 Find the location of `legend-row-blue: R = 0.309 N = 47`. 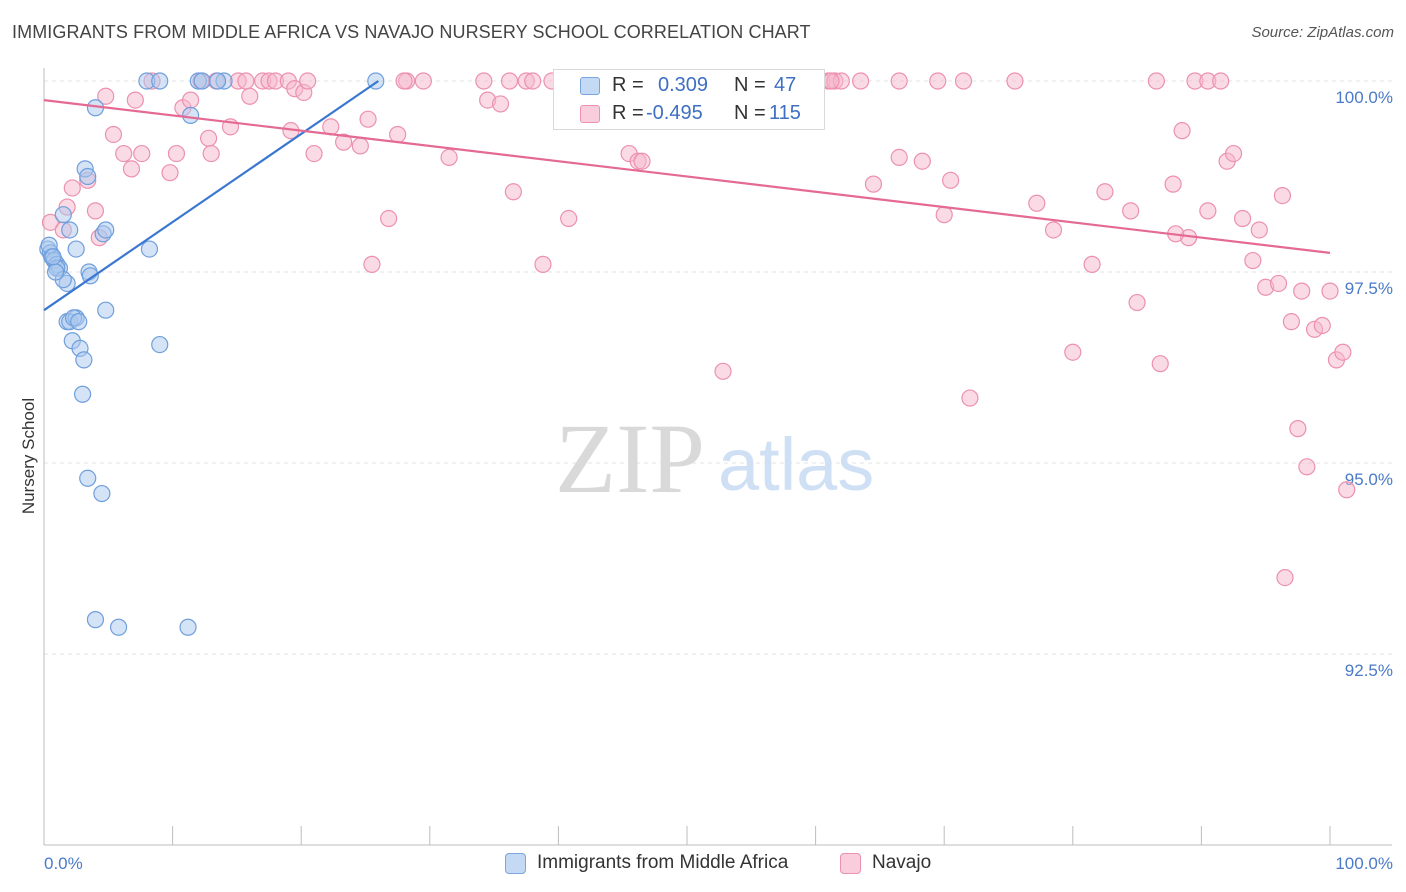

legend-row-blue: R = 0.309 N = 47 is located at coordinates (689, 87).